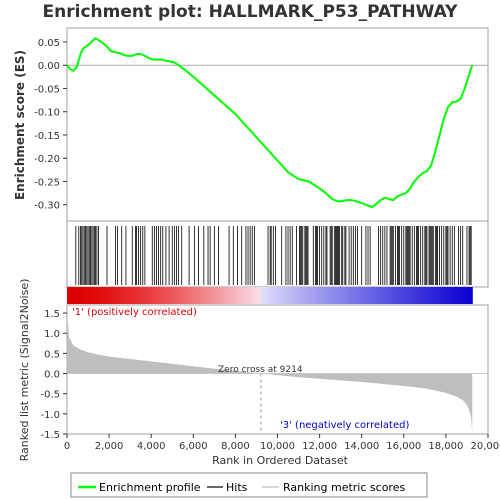 This screenshot has width=500, height=500. Describe the element at coordinates (52, 334) in the screenshot. I see `metric-y-tick-label: 1.0` at that location.